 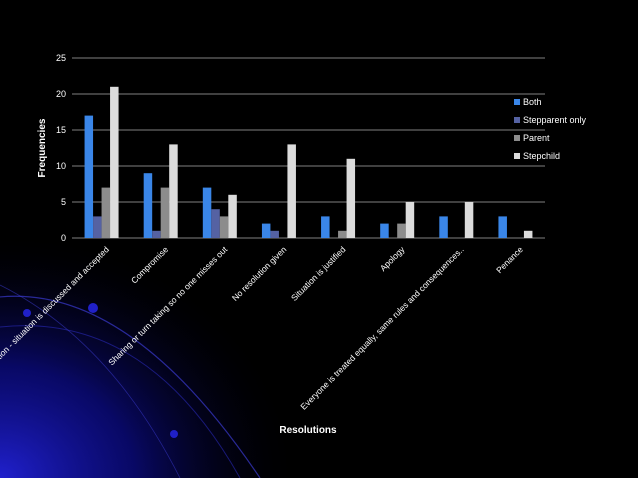 What do you see at coordinates (550, 129) in the screenshot?
I see `chart-legend: Both Stepparent only Parent Stepchild` at bounding box center [550, 129].